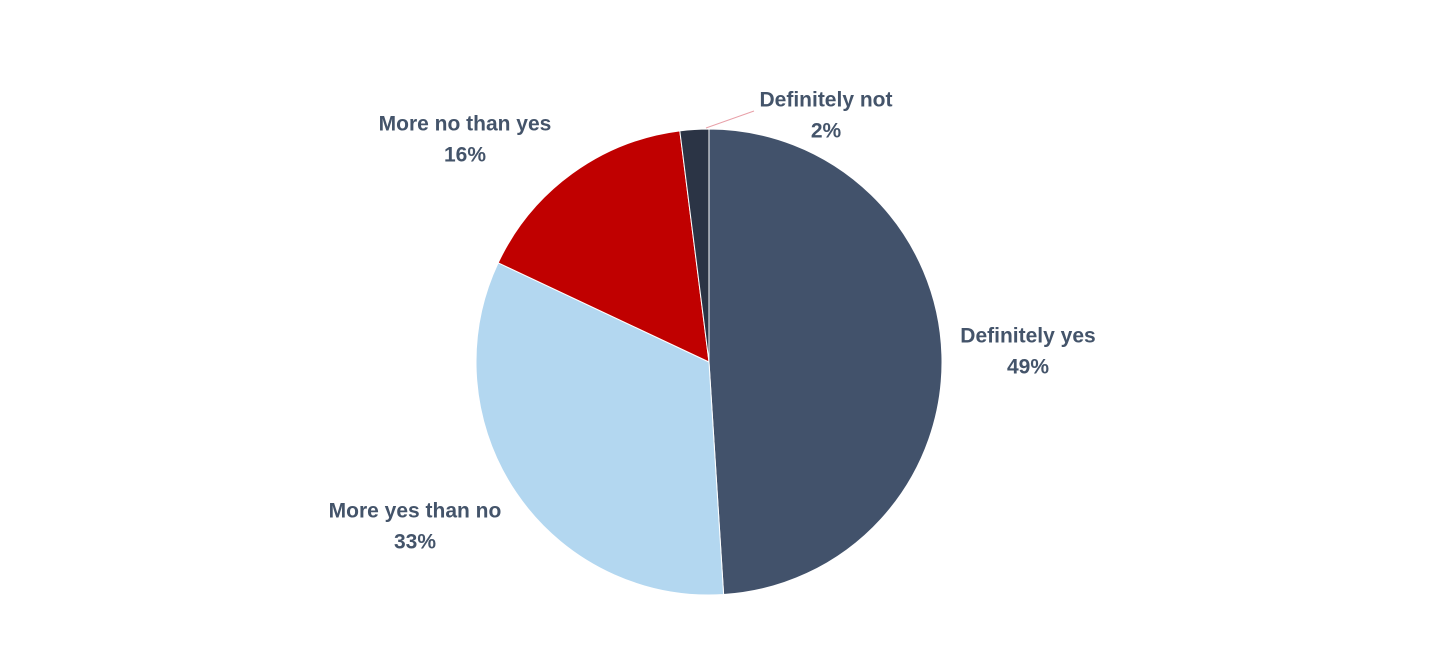 The width and height of the screenshot is (1440, 655). Describe the element at coordinates (826, 131) in the screenshot. I see `value-label: 2%` at that location.